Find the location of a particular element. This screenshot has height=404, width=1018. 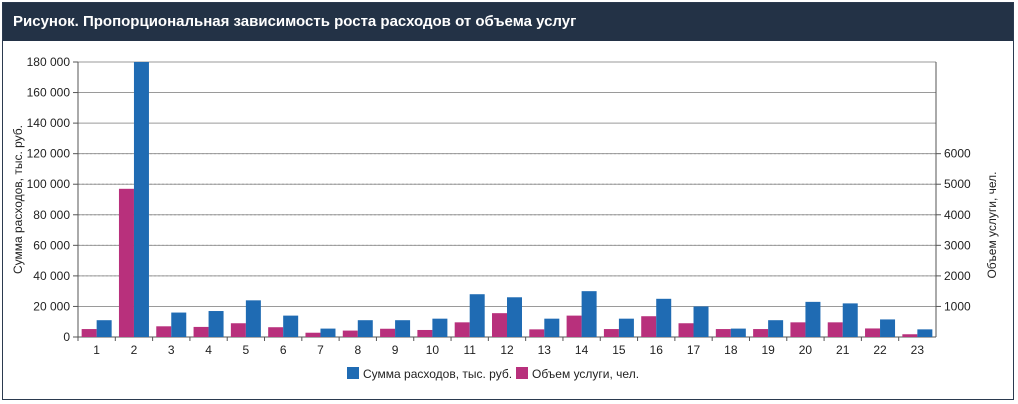

legend-swatch-volume is located at coordinates (522, 373).